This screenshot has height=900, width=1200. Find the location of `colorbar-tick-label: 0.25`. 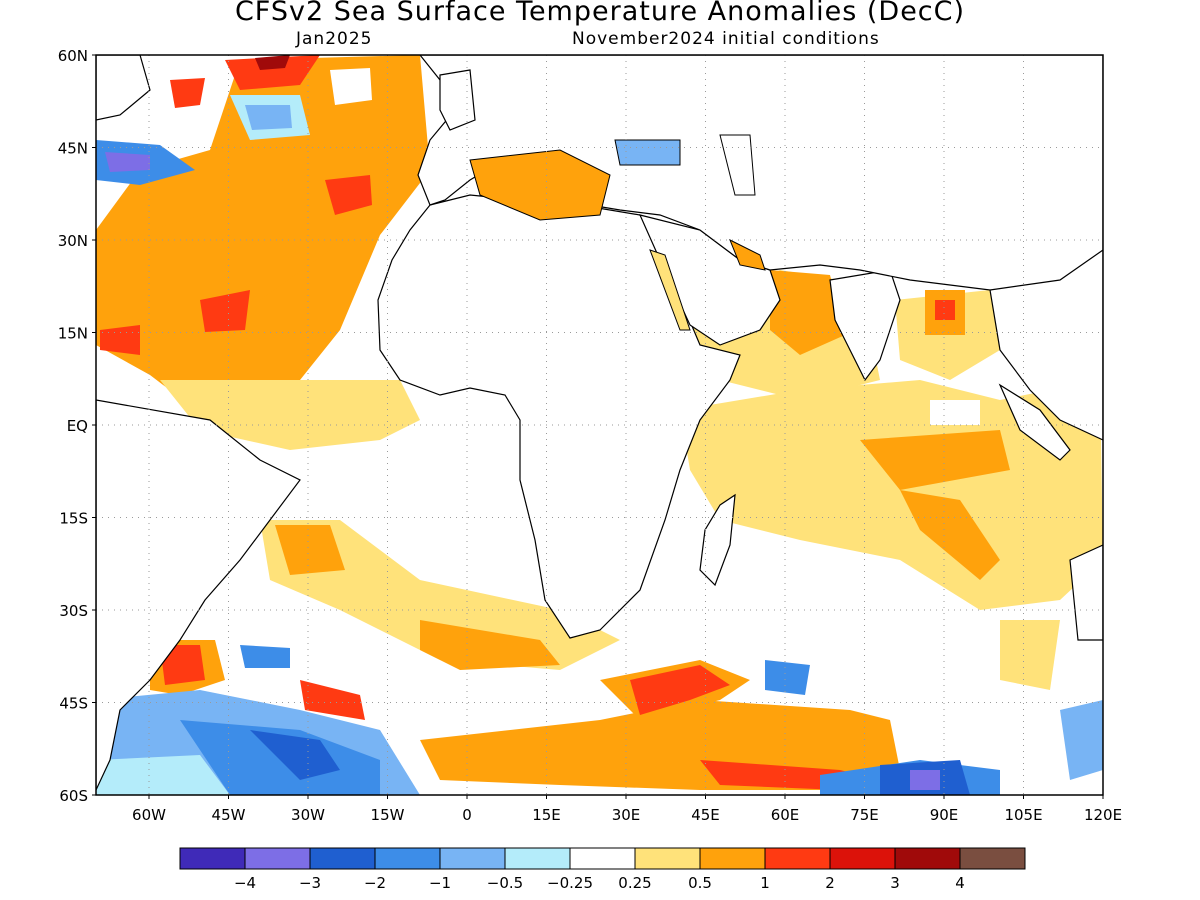

colorbar-tick-label: 0.25 is located at coordinates (634, 883).